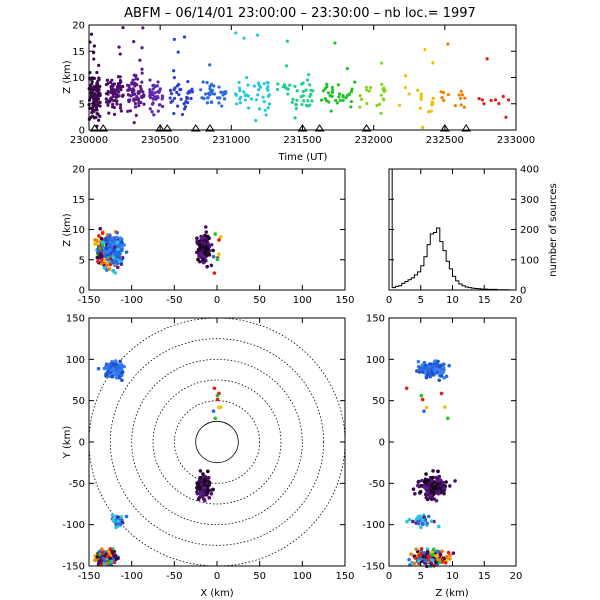 This screenshot has height=600, width=600. Describe the element at coordinates (374, 140) in the screenshot. I see `x-tick-label: 232000` at that location.